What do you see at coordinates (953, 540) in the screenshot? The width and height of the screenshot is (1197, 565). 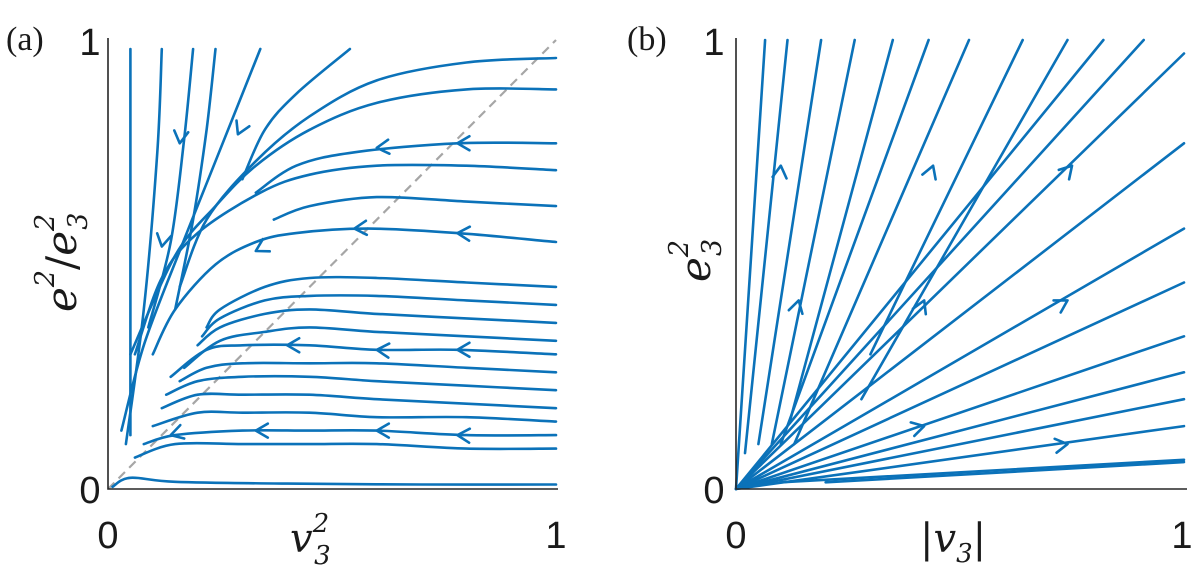 I see `panel-b-xlabel: |v3|` at bounding box center [953, 540].